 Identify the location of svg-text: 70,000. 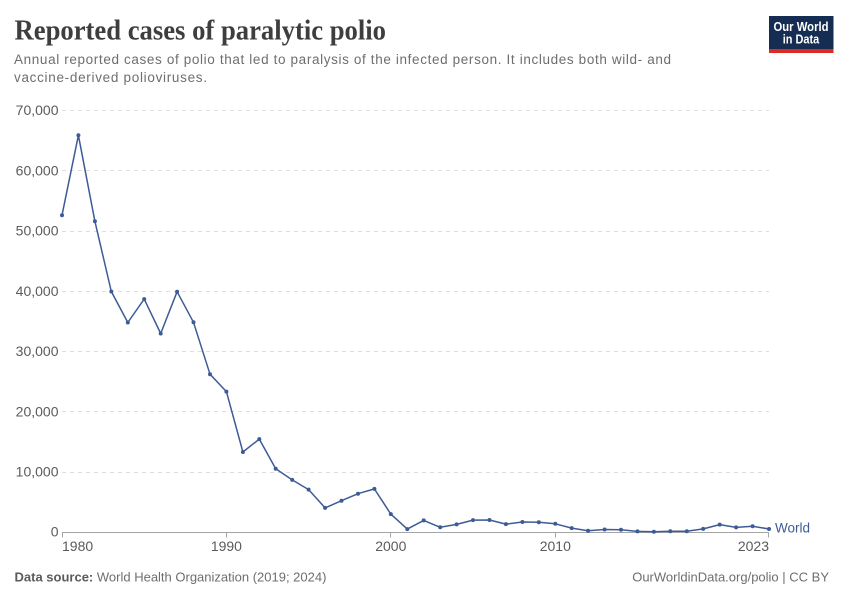
(37, 110).